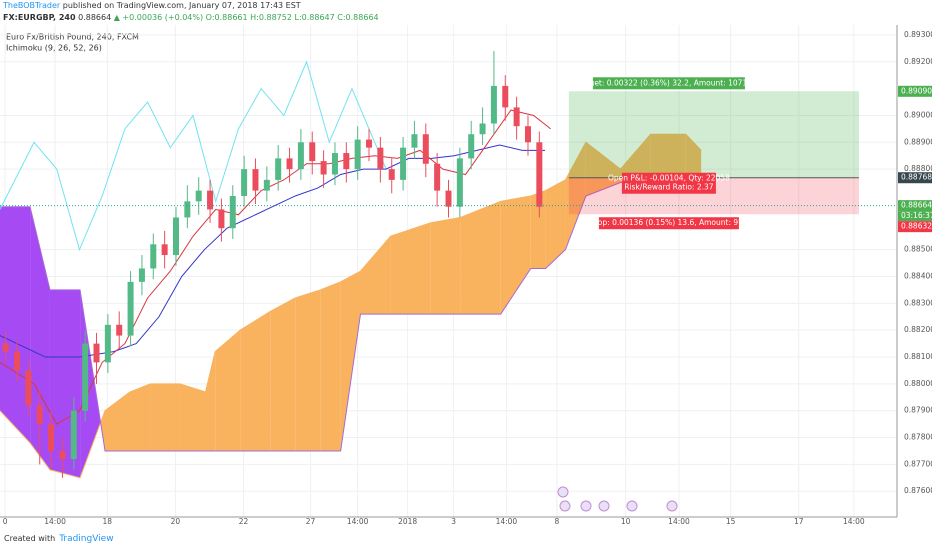  What do you see at coordinates (918, 302) in the screenshot?
I see `y-tick-label: 0.88300` at bounding box center [918, 302].